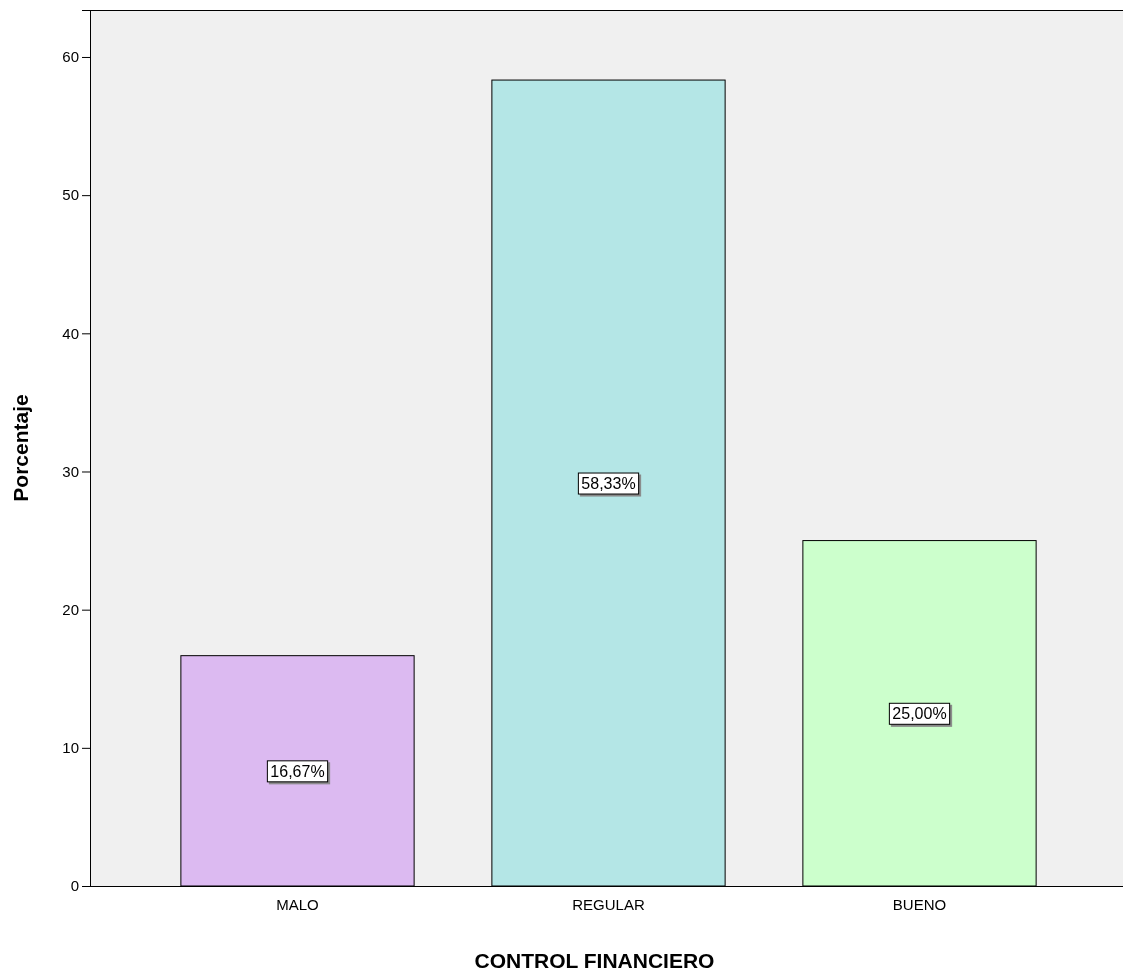  Describe the element at coordinates (74, 886) in the screenshot. I see `y-tick-label: 0` at that location.